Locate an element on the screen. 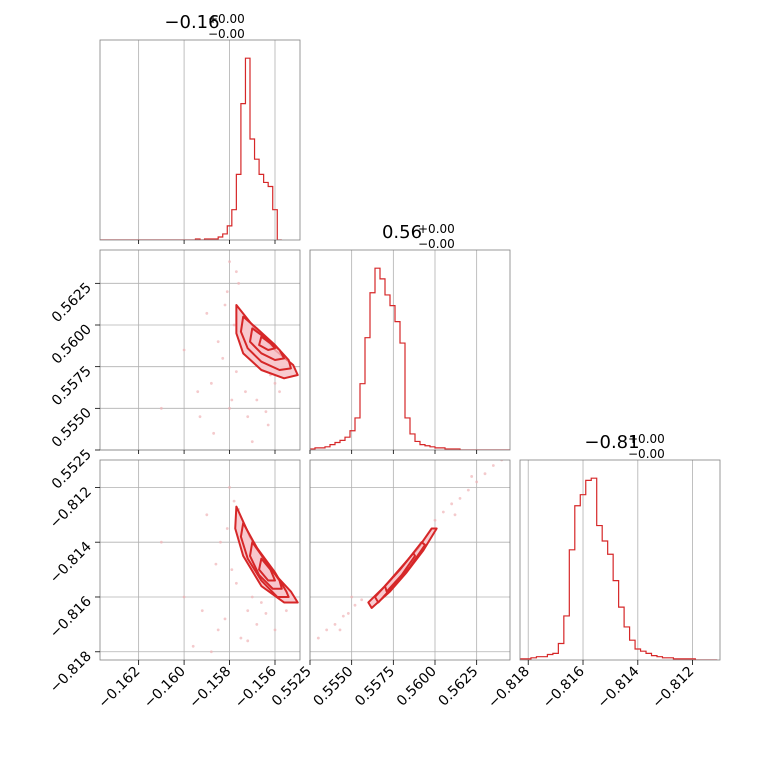 The width and height of the screenshot is (760, 760). x-tick-label-0-2: −0.158 is located at coordinates (210, 688).